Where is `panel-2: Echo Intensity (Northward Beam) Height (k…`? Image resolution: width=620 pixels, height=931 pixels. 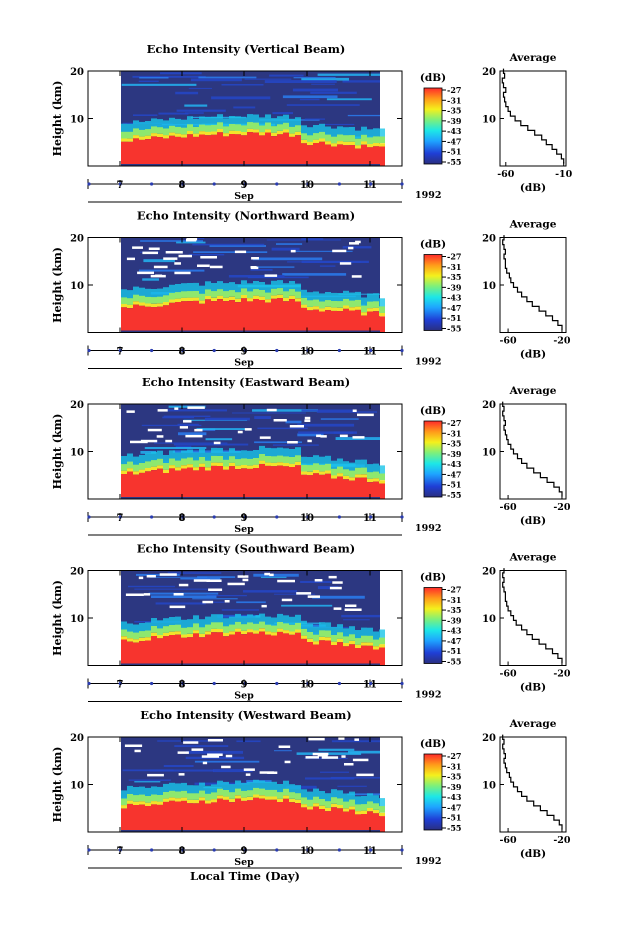
panel-2: Echo Intensity (Northward Beam) Height (k… is located at coordinates (311, 289).